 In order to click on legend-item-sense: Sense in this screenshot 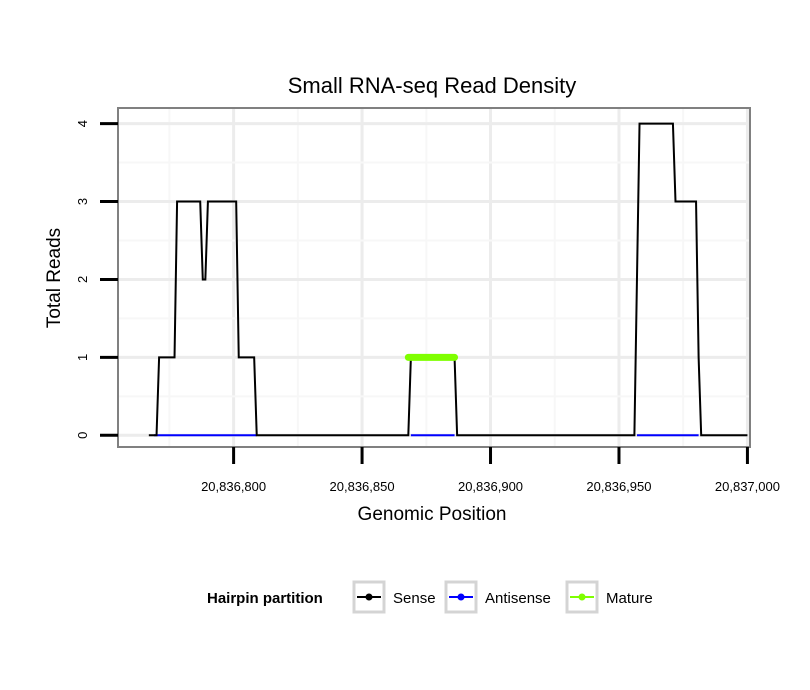, I will do `click(394, 597)`.